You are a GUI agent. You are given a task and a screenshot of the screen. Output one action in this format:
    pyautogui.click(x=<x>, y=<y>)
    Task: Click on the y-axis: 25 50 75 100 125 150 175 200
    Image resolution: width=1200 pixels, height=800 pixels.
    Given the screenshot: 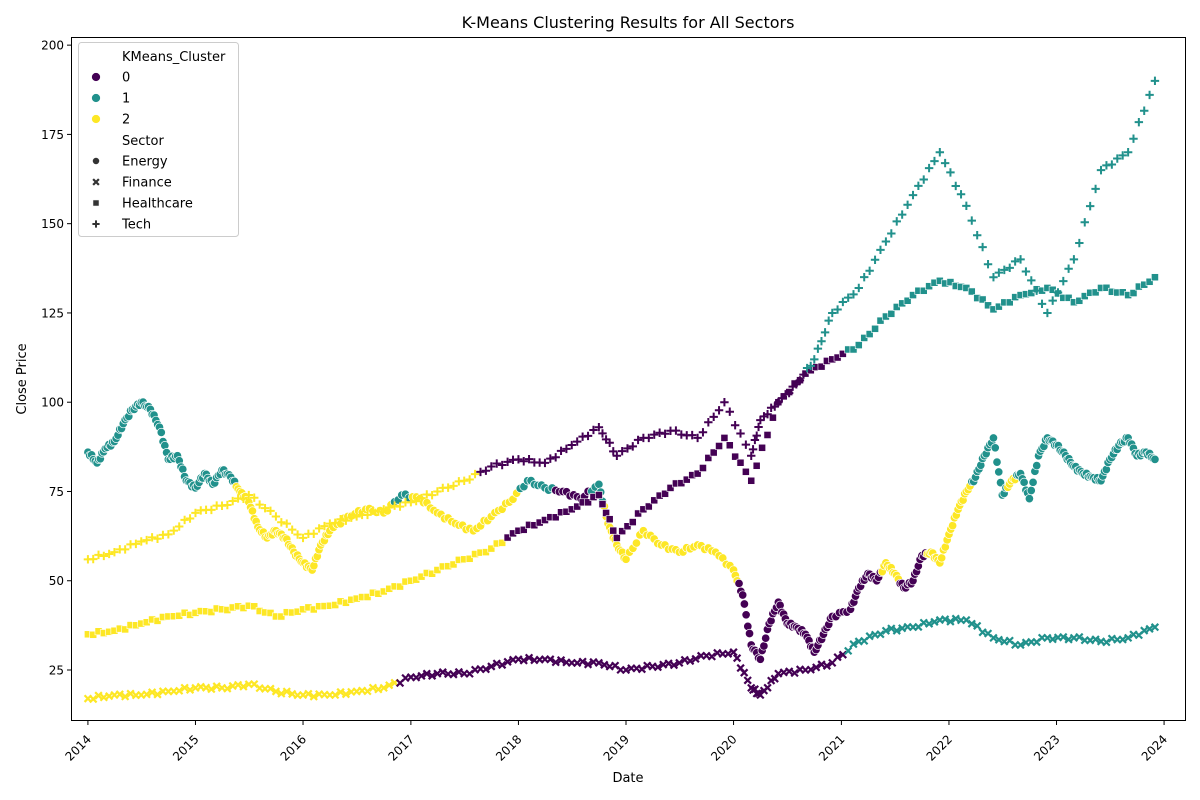 What is the action you would take?
    pyautogui.click(x=56, y=358)
    